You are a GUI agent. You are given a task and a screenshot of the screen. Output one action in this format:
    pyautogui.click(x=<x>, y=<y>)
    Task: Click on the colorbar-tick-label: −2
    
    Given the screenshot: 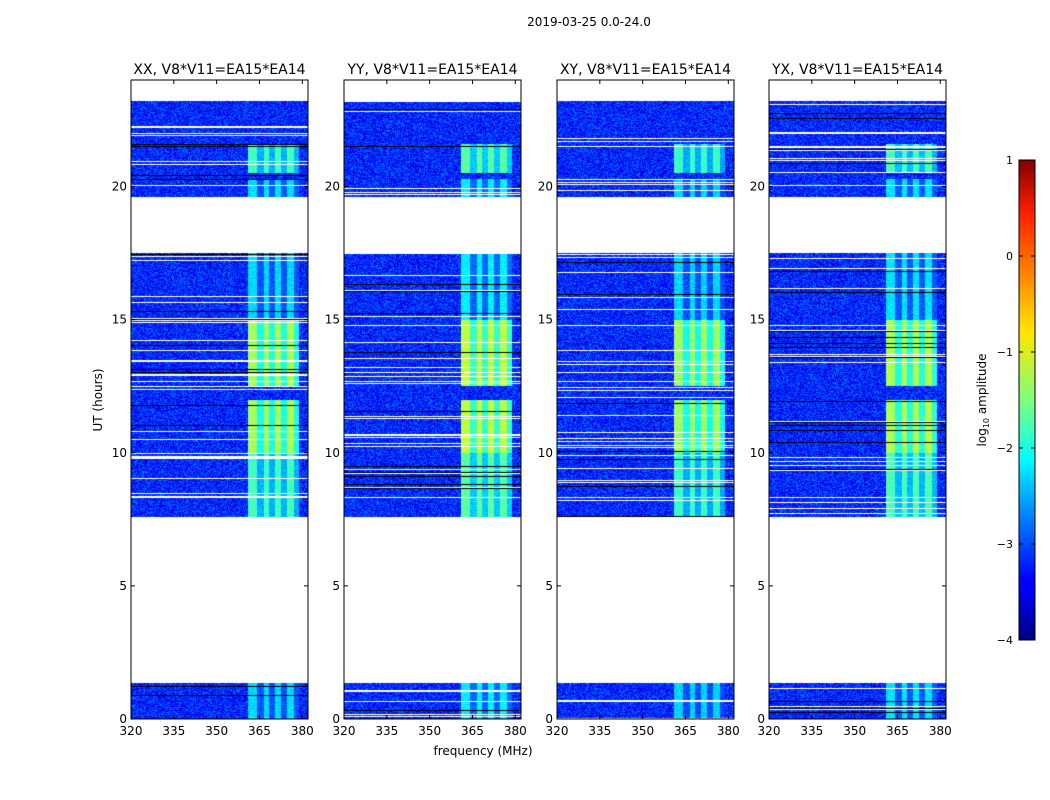 What is the action you would take?
    pyautogui.click(x=1005, y=448)
    